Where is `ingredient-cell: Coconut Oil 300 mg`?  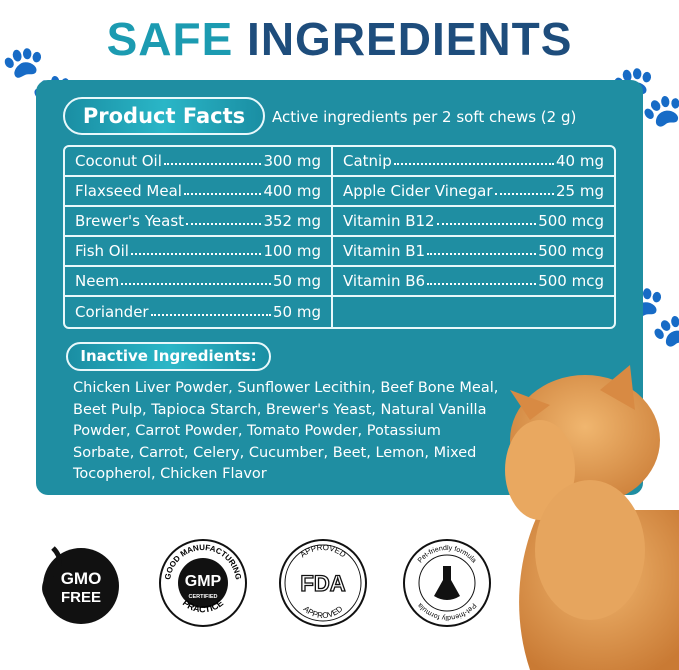
ingredient-cell: Coconut Oil 300 mg is located at coordinates (199, 162).